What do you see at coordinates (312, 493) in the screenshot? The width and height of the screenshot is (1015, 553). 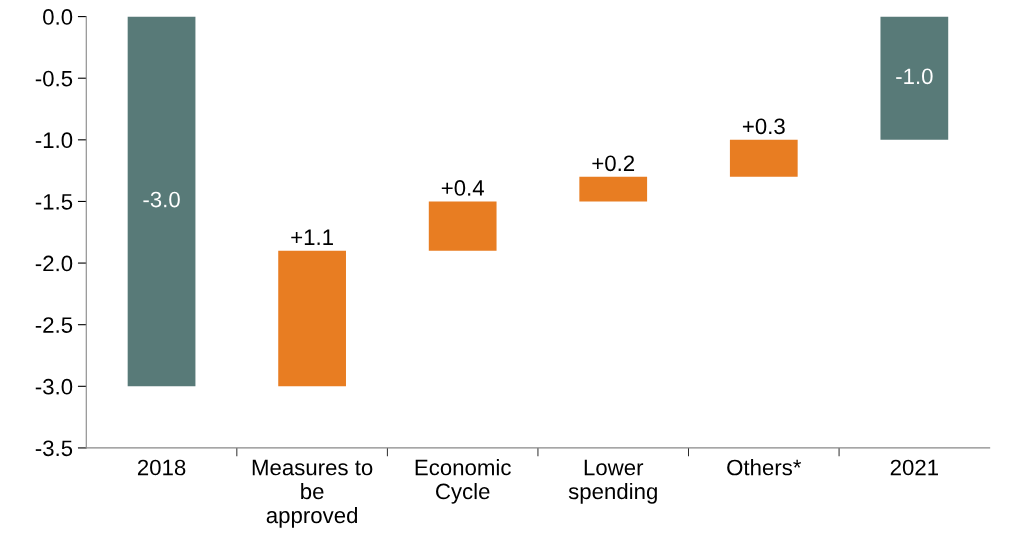 I see `x-tick-label: Measures to be approved` at bounding box center [312, 493].